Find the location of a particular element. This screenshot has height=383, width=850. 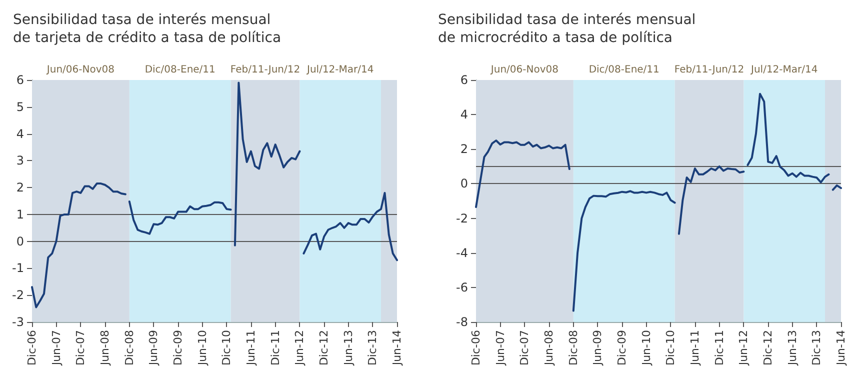

y-tick-label: -6 is located at coordinates (462, 287).